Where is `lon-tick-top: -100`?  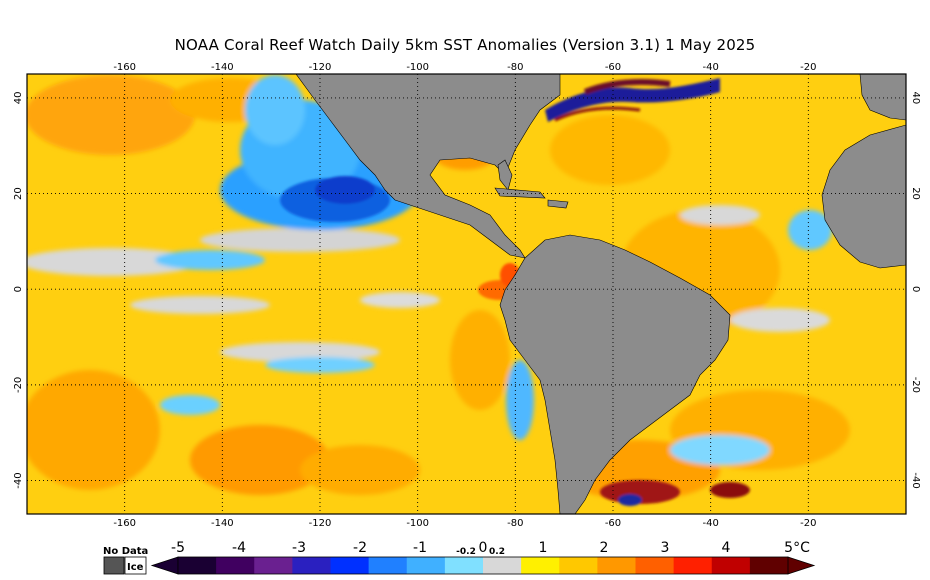
lon-tick-top: -100 is located at coordinates (417, 67).